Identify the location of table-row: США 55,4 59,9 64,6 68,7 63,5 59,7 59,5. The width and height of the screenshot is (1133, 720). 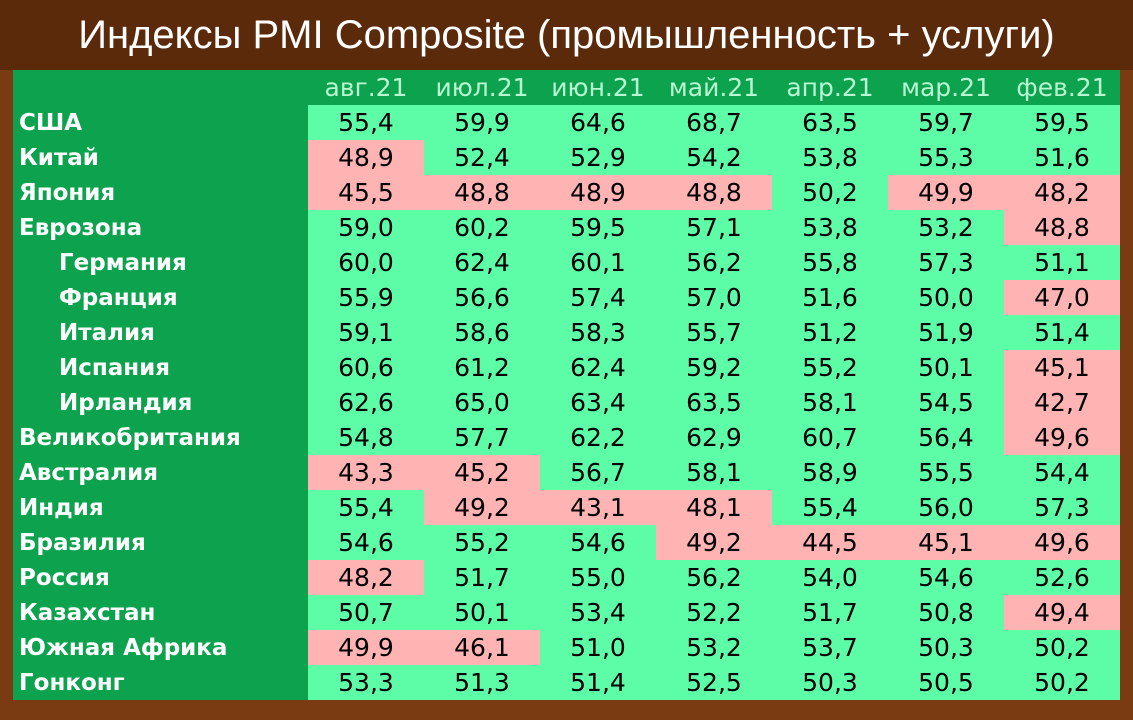
(566, 122).